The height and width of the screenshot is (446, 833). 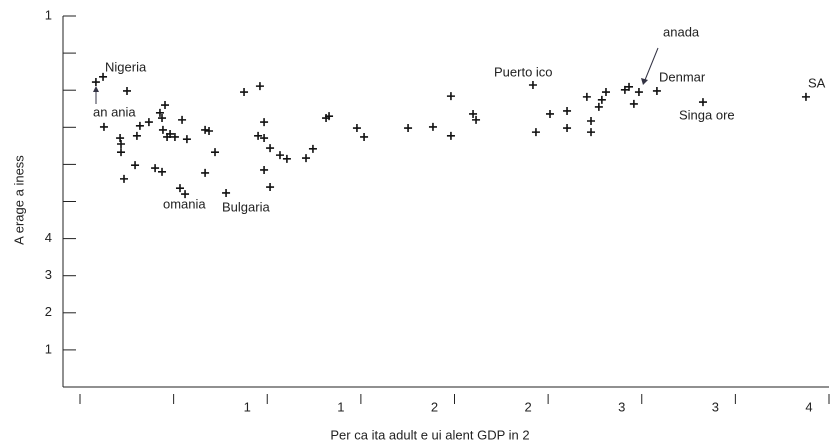 I want to click on annotation: Puerto ico, so click(x=523, y=71).